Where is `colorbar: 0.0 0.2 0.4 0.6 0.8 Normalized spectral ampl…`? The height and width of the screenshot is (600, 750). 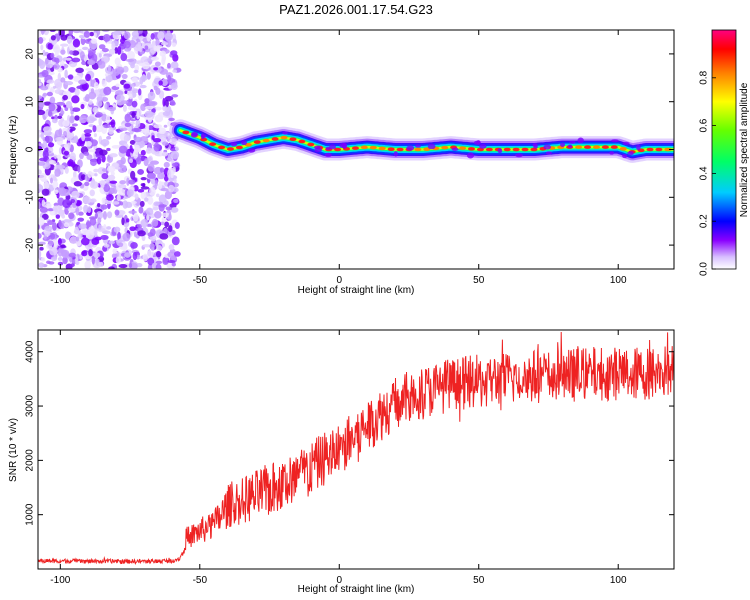
colorbar: 0.0 0.2 0.4 0.6 0.8 Normalized spectral ampl… is located at coordinates (724, 152).